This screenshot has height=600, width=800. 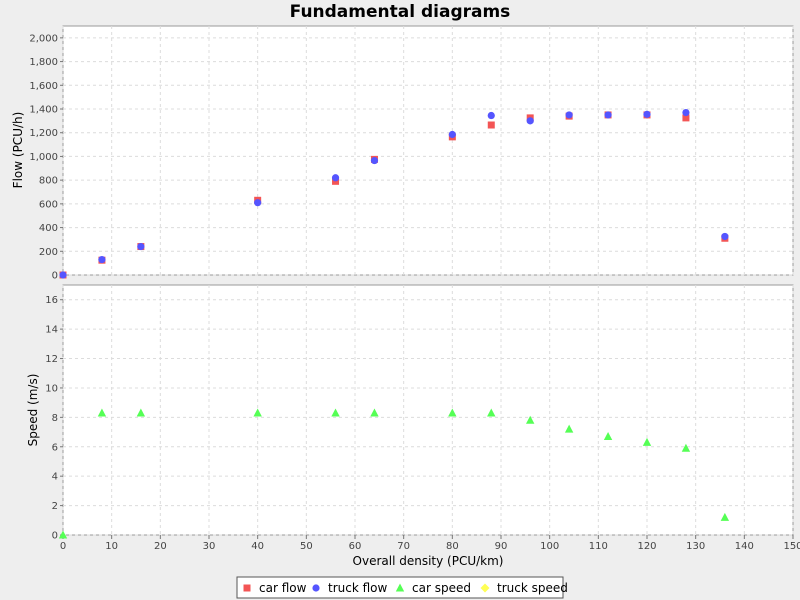 What do you see at coordinates (43, 86) in the screenshot?
I see `y-tick-label: 1,600` at bounding box center [43, 86].